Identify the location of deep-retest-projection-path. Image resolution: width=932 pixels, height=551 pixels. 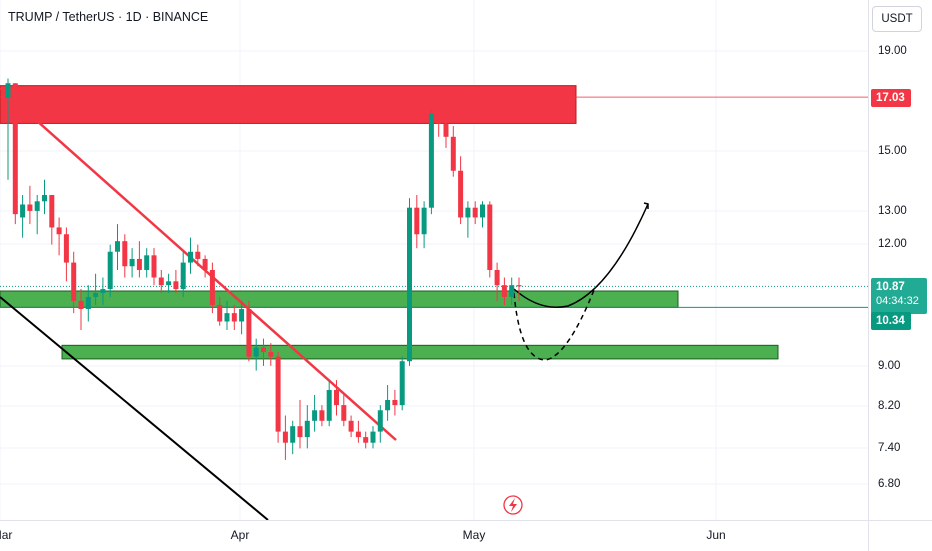
(554, 325).